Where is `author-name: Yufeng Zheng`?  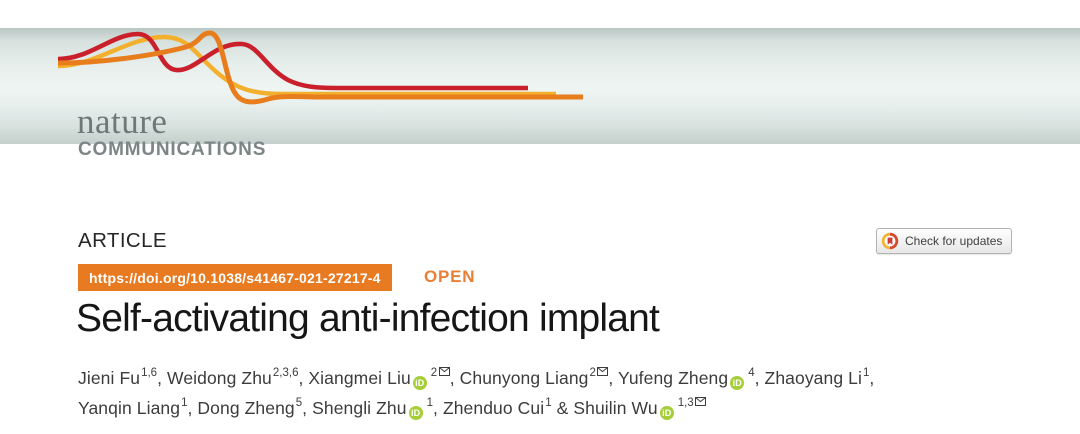
author-name: Yufeng Zheng is located at coordinates (673, 378).